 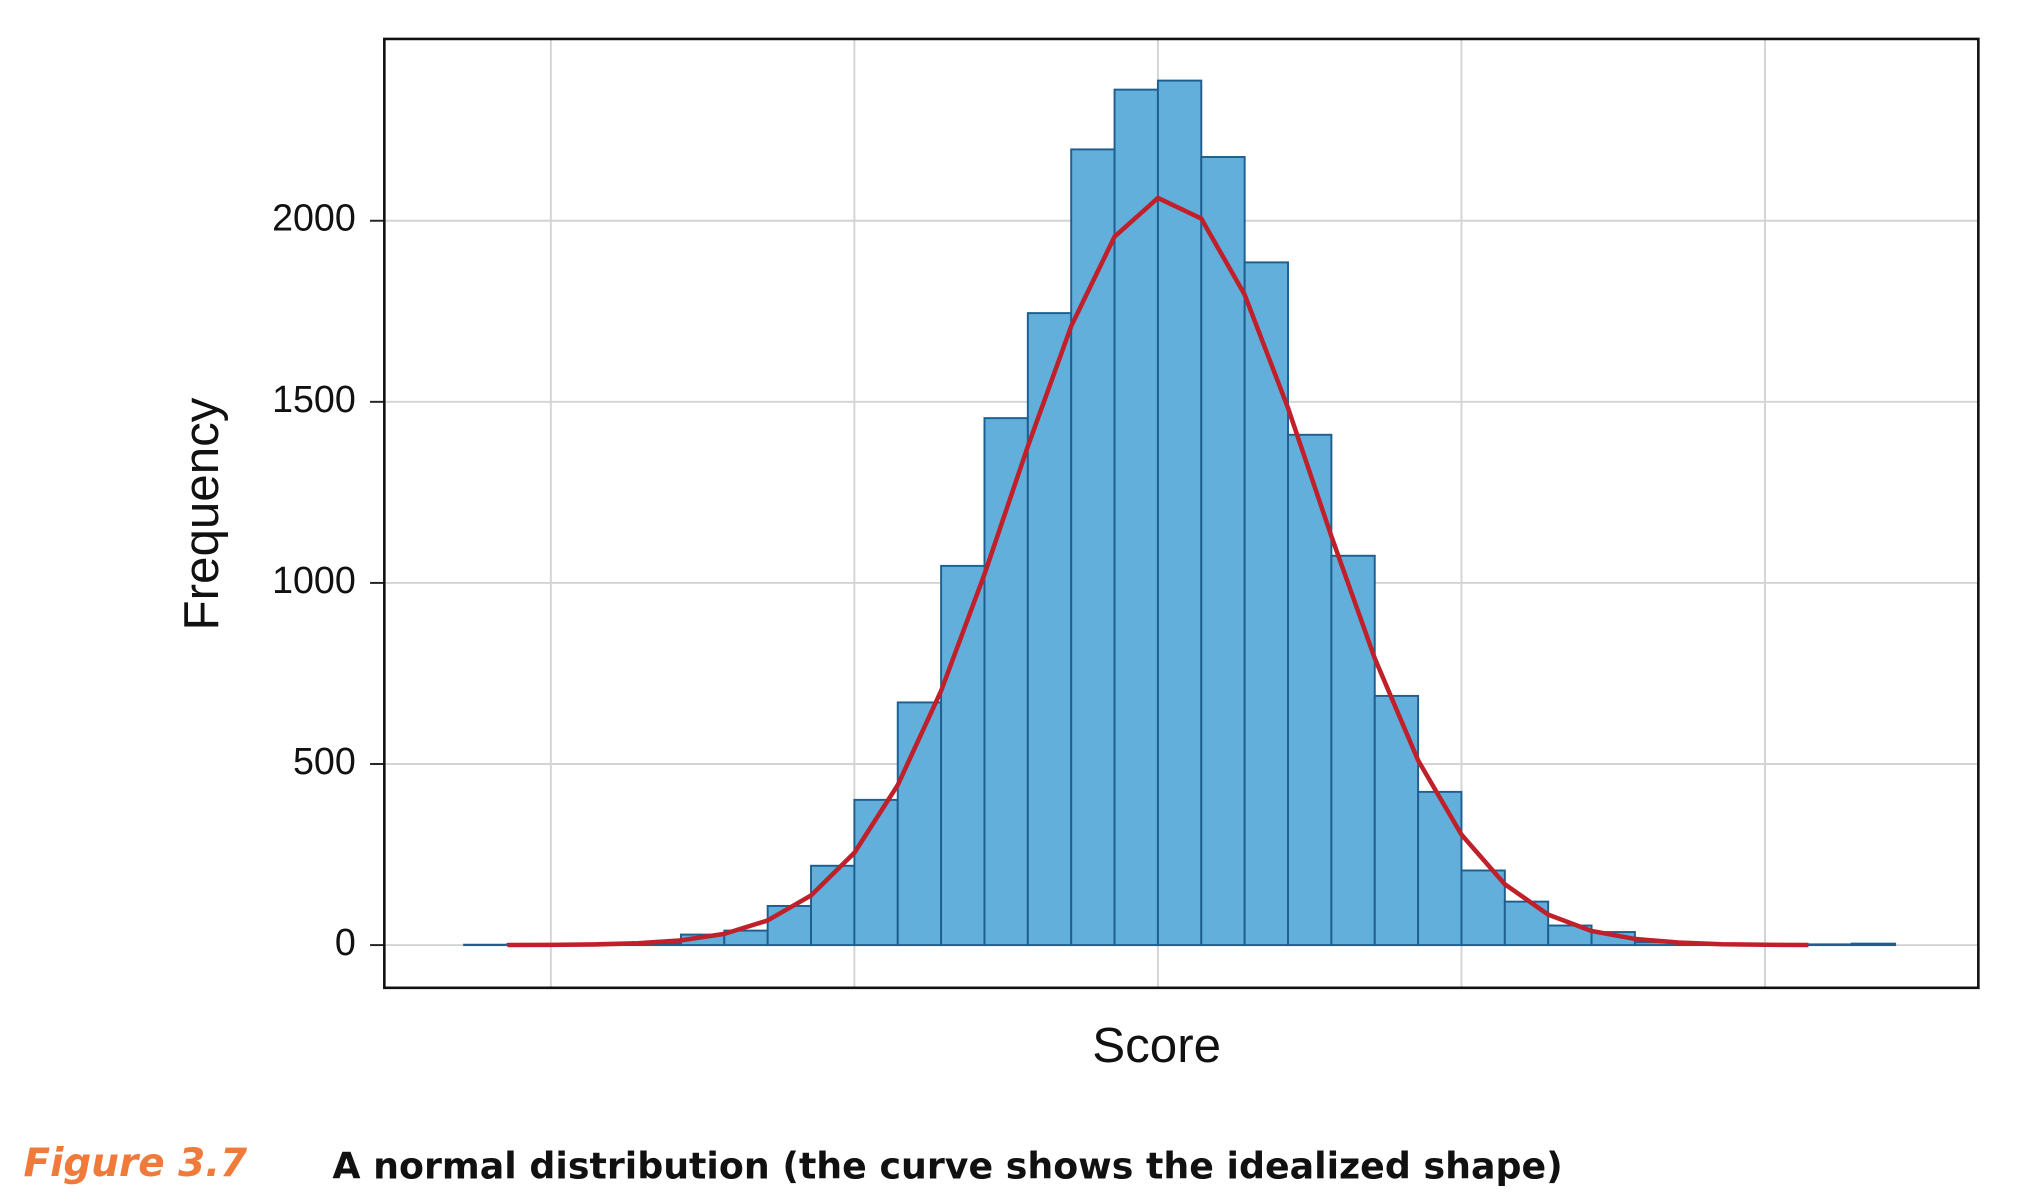 What do you see at coordinates (201, 513) in the screenshot?
I see `y-axis-label: Frequency` at bounding box center [201, 513].